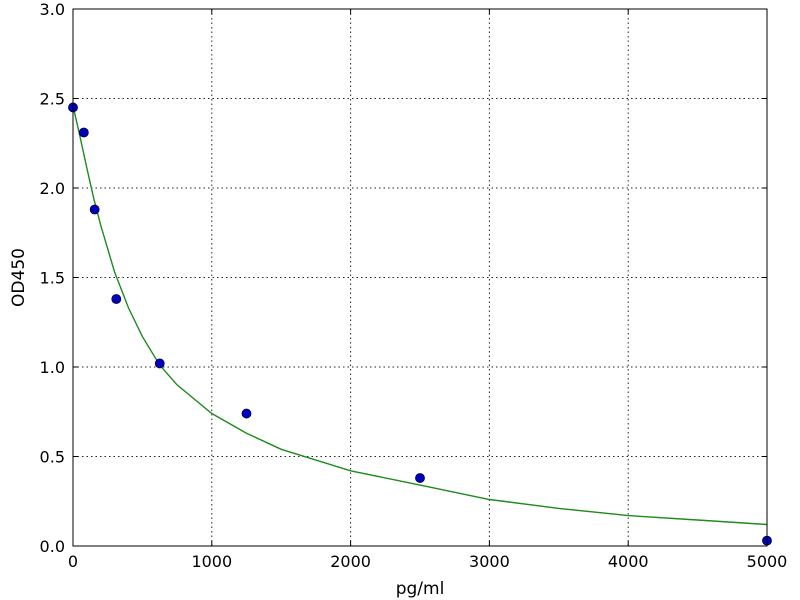  I want to click on y-tick-label: 1.5, so click(52, 278).